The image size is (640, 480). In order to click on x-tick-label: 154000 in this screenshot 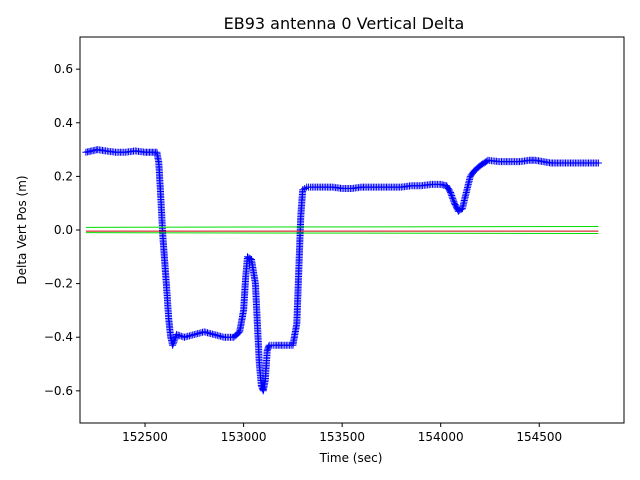, I will do `click(441, 437)`.